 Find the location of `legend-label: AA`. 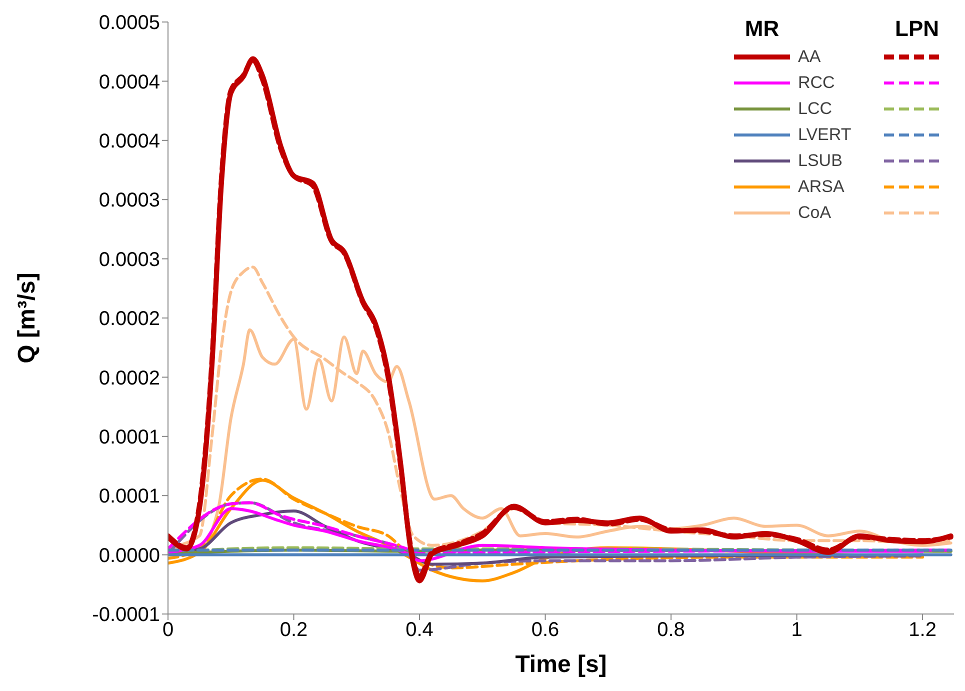

legend-label: AA is located at coordinates (809, 57).